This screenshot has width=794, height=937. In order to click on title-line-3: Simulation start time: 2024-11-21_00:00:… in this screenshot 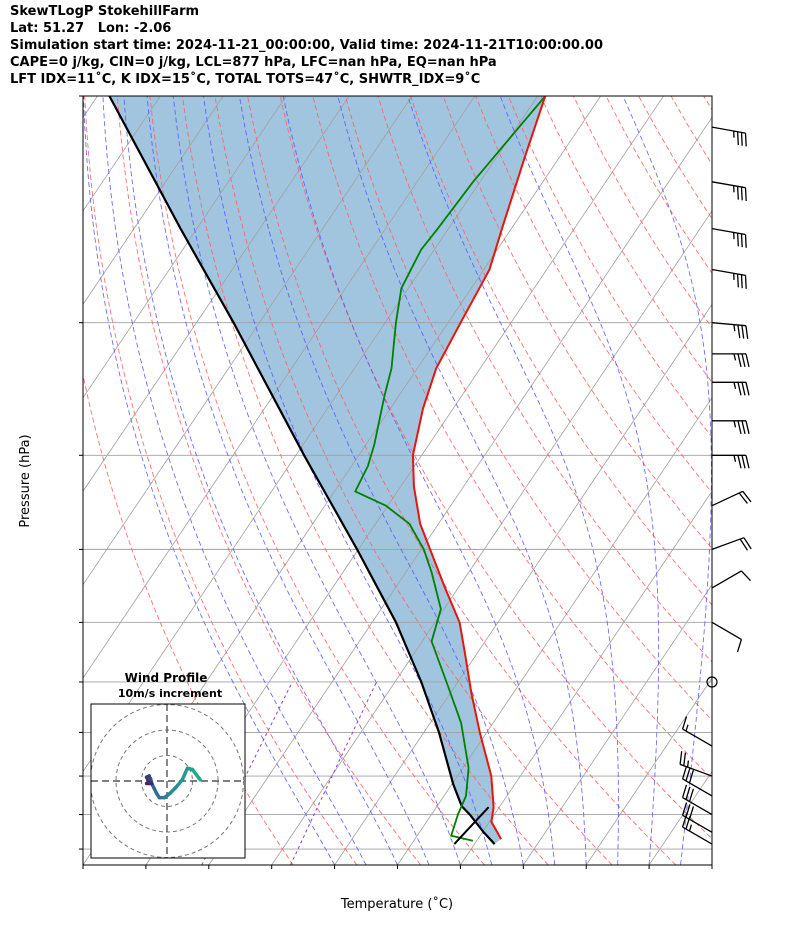, I will do `click(306, 45)`.